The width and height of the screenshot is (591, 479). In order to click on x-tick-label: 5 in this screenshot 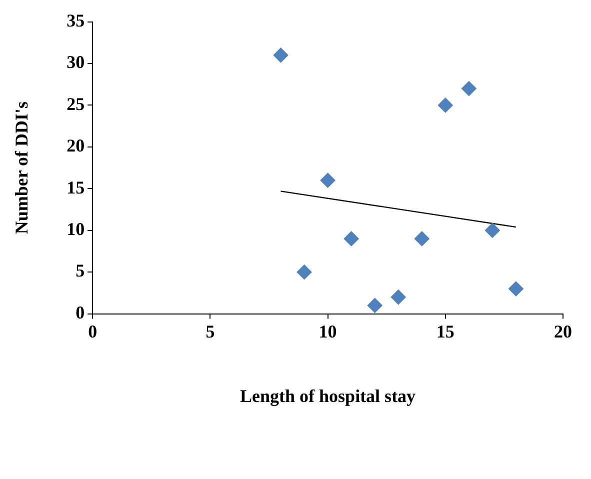, I will do `click(210, 331)`.